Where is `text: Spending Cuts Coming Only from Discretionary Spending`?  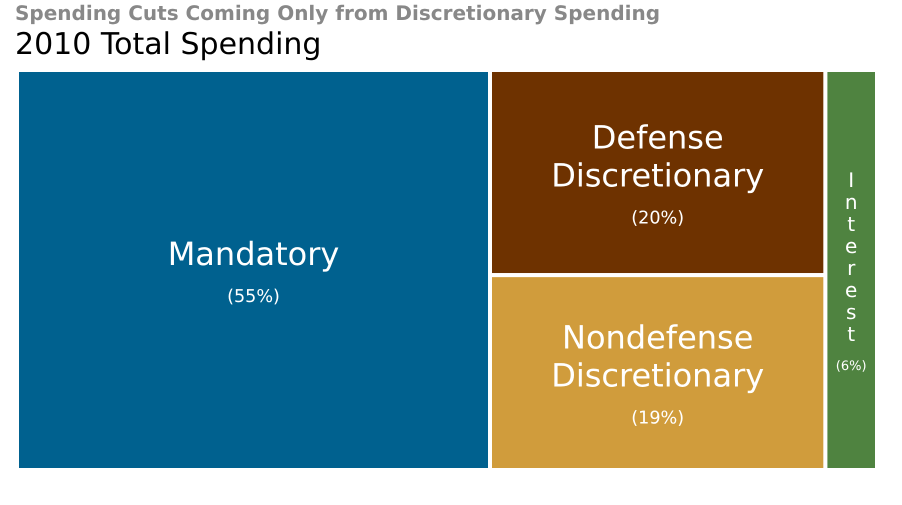 text: Spending Cuts Coming Only from Discretionary Spending is located at coordinates (337, 13).